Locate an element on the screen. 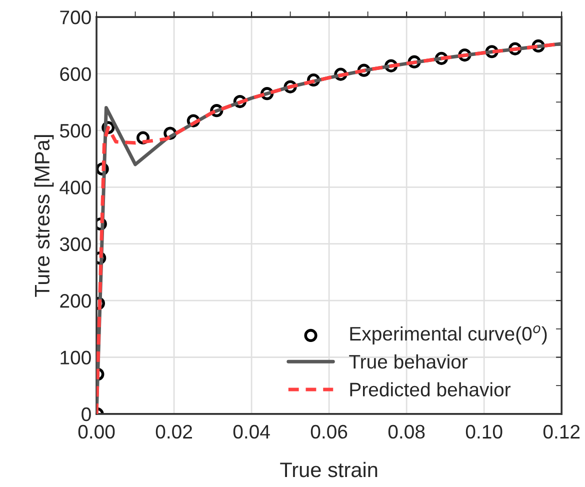  y-tick-label: 500 is located at coordinates (75, 131).